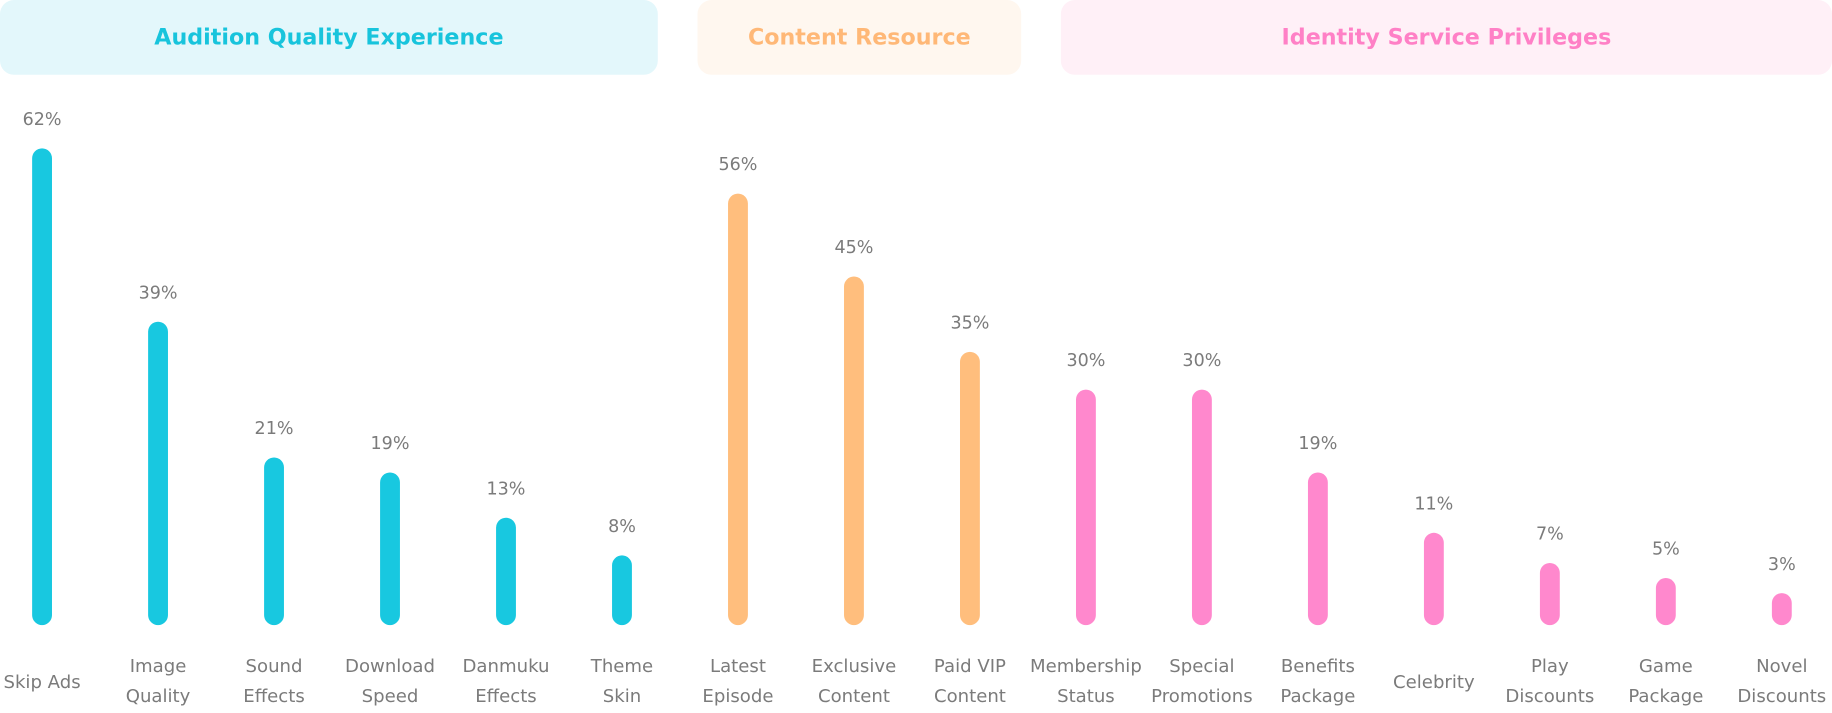 The height and width of the screenshot is (713, 1832). What do you see at coordinates (41, 682) in the screenshot?
I see `category-label-skip-ads: Skip Ads` at bounding box center [41, 682].